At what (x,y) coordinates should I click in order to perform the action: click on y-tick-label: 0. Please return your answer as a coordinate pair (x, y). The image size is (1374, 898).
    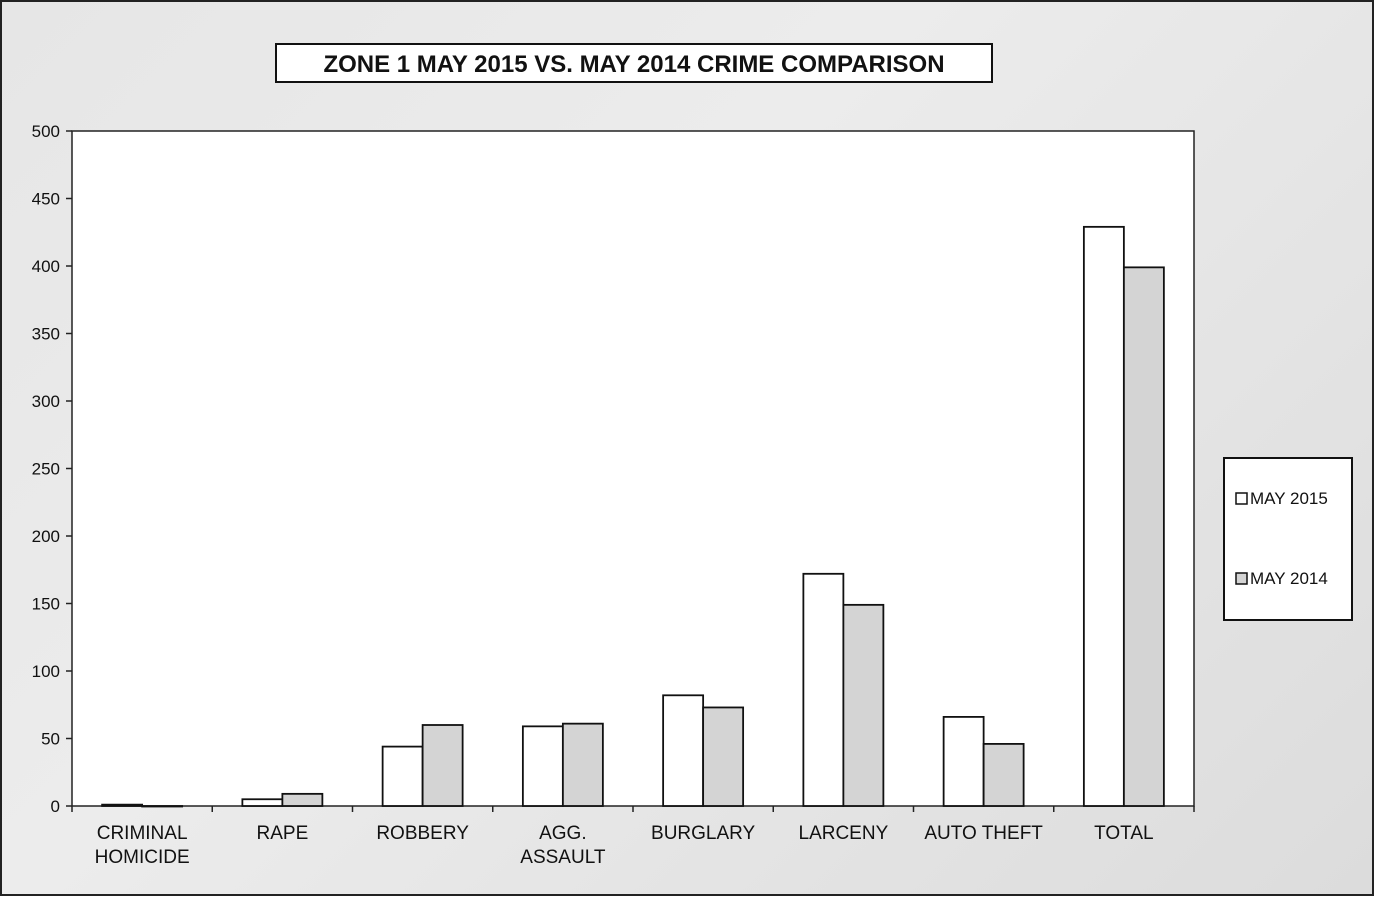
    Looking at the image, I should click on (55, 806).